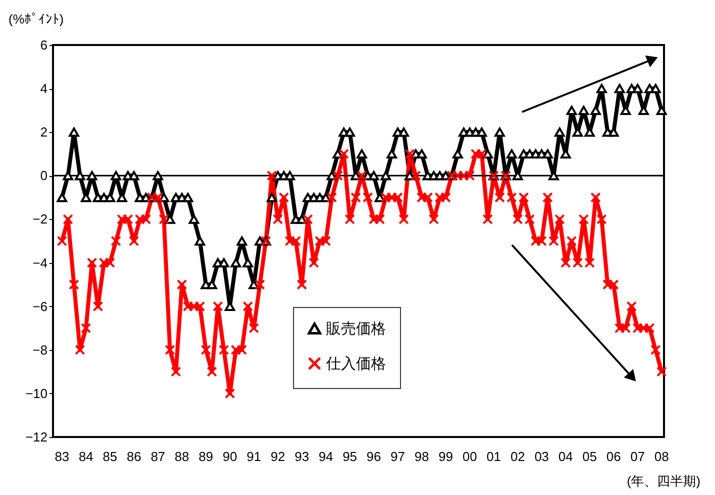  Describe the element at coordinates (589, 456) in the screenshot. I see `x-tick-label: 05` at that location.